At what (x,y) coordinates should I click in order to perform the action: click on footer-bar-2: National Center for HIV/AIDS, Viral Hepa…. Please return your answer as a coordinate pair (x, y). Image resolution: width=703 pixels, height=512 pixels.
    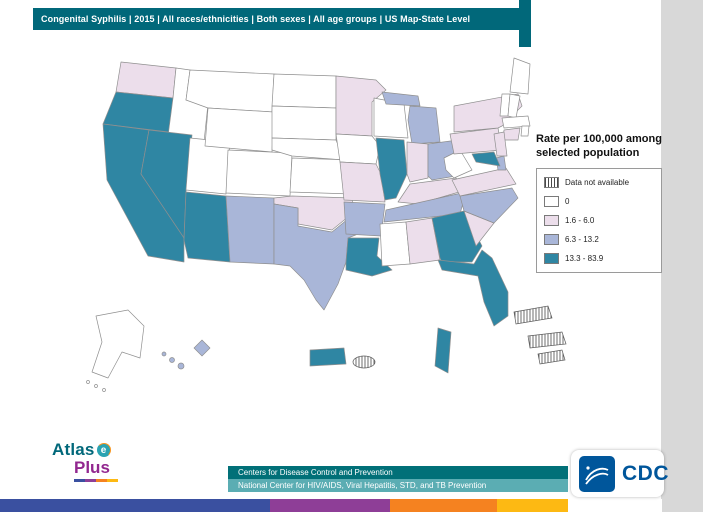
    Looking at the image, I should click on (398, 485).